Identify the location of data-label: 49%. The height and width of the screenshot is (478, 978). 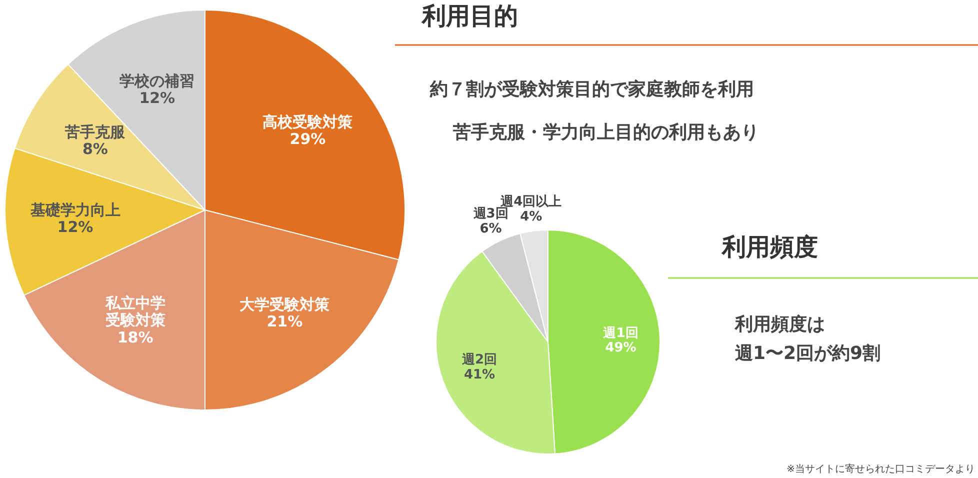
(620, 348).